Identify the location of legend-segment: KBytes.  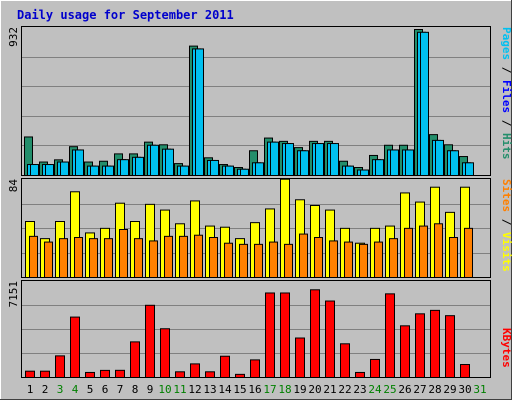
(506, 348).